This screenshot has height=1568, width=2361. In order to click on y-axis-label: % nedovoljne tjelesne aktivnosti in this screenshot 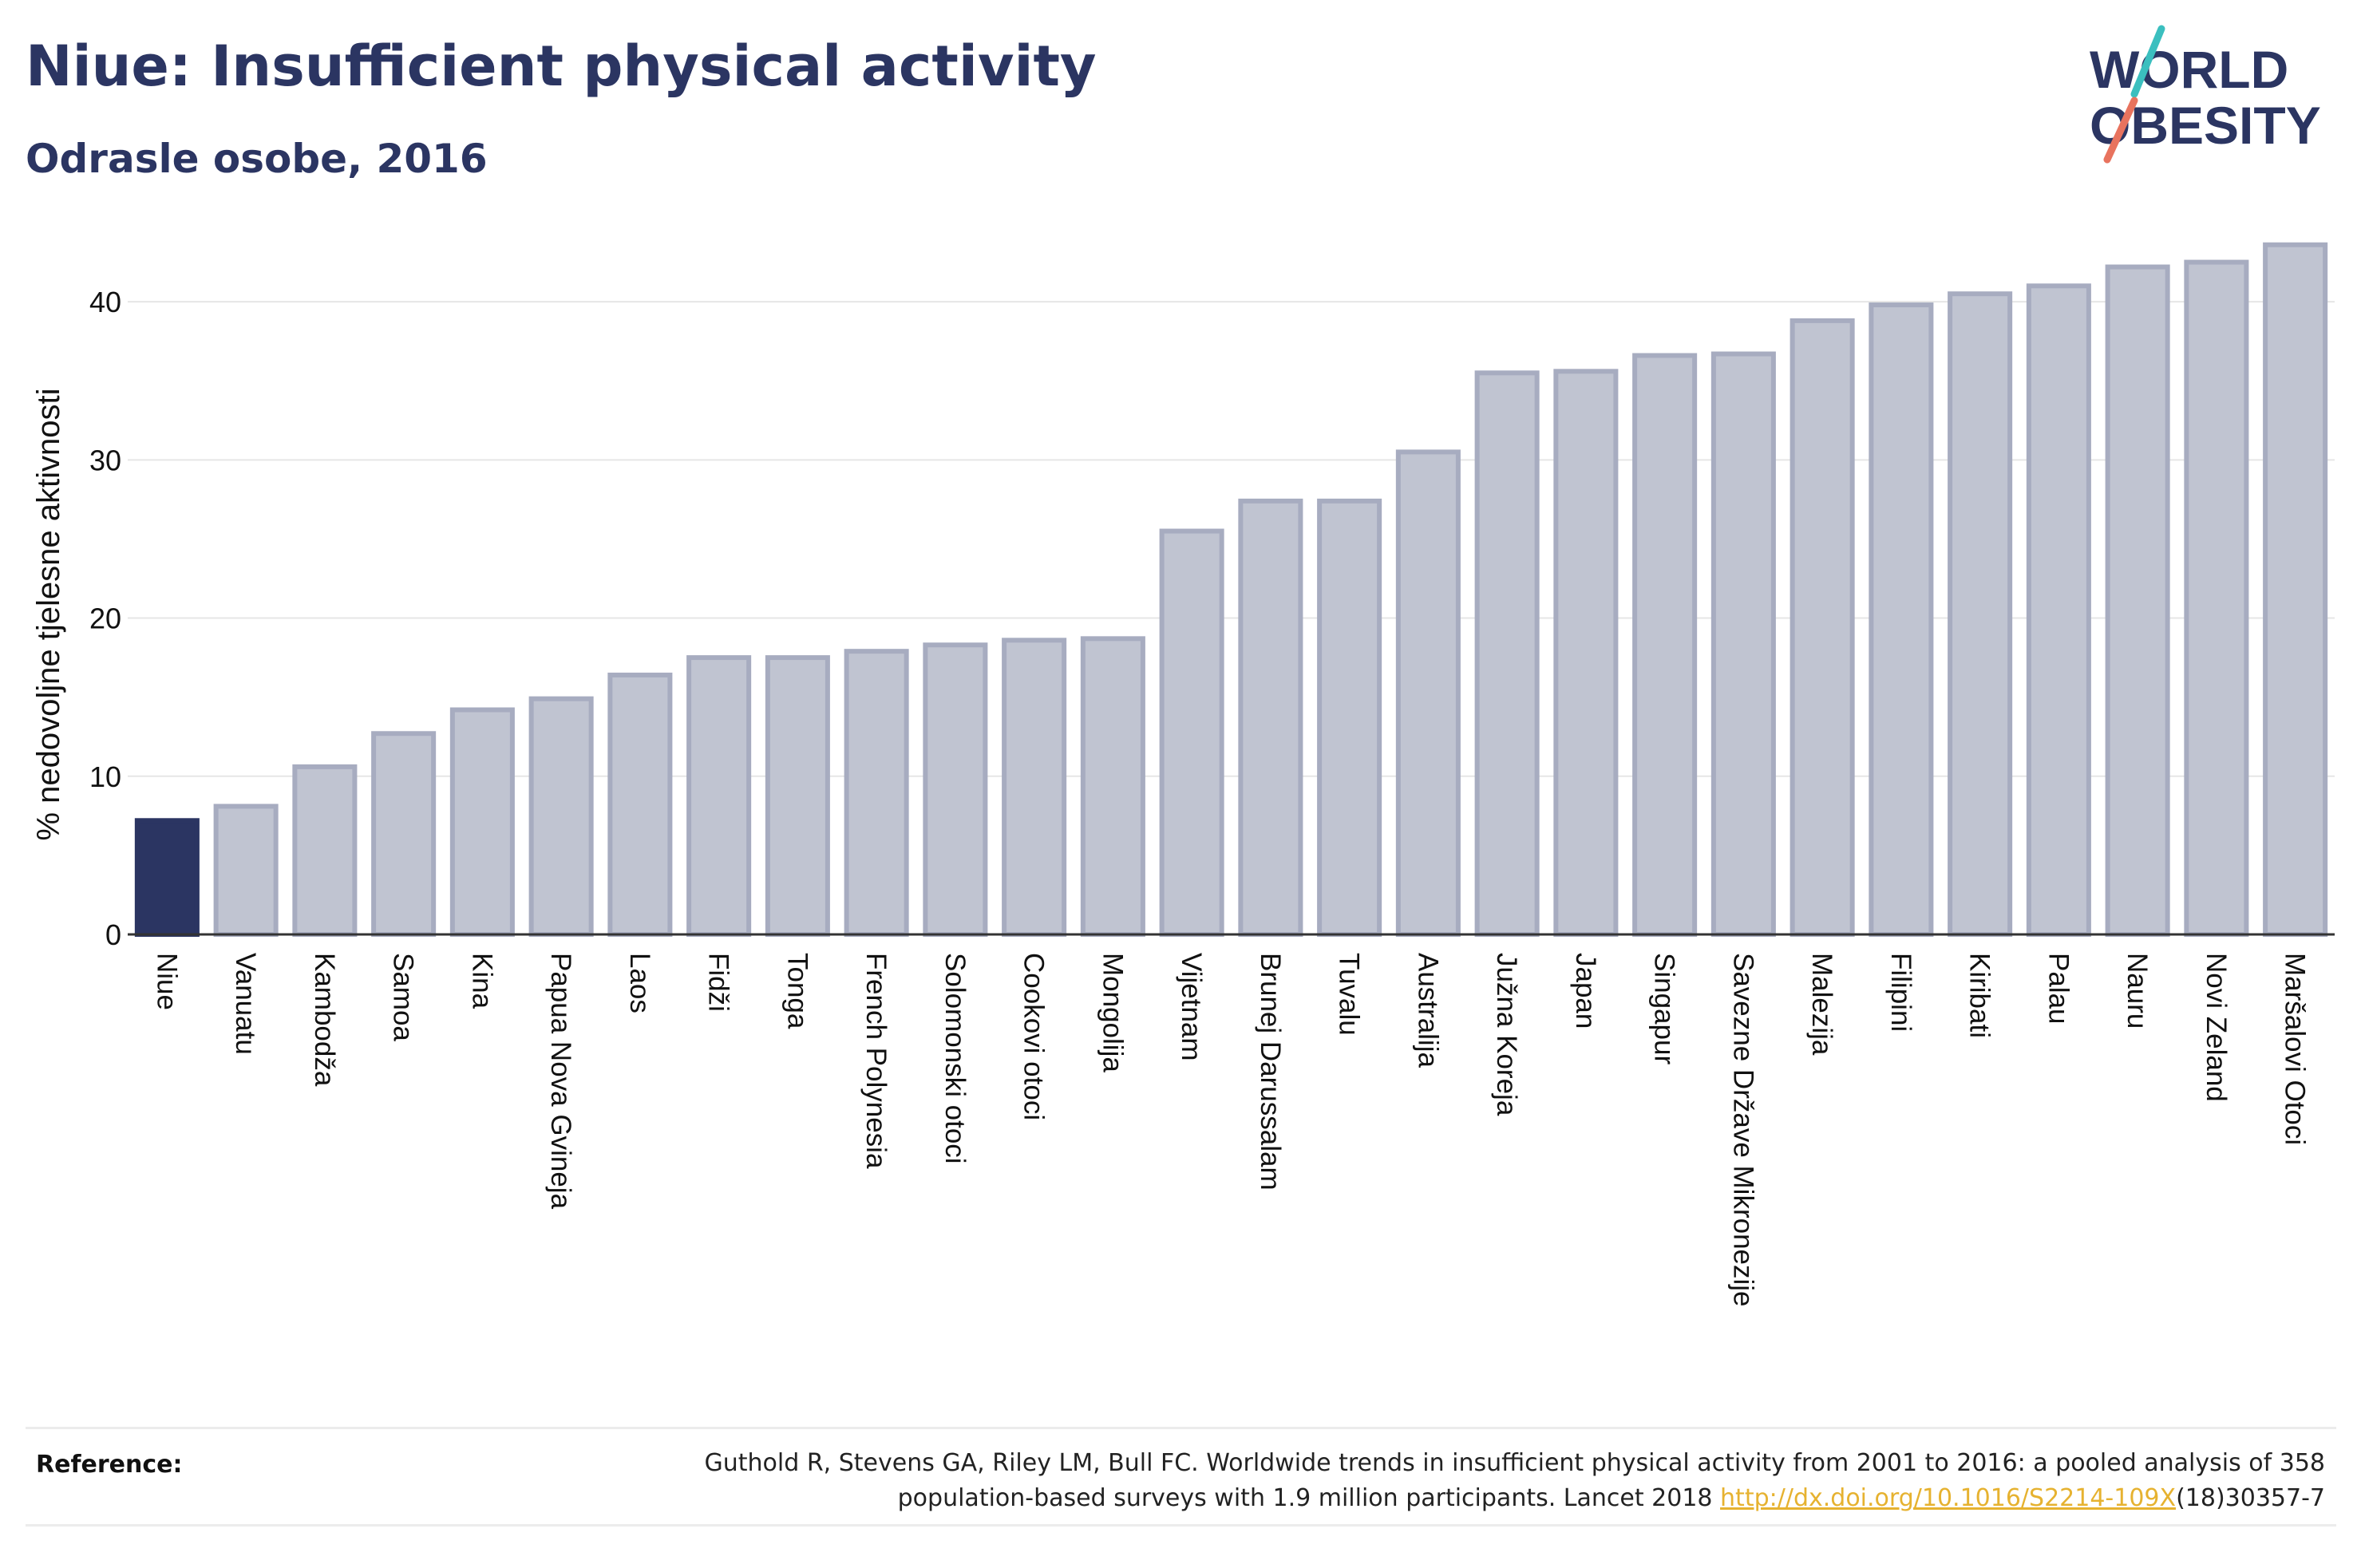, I will do `click(48, 614)`.